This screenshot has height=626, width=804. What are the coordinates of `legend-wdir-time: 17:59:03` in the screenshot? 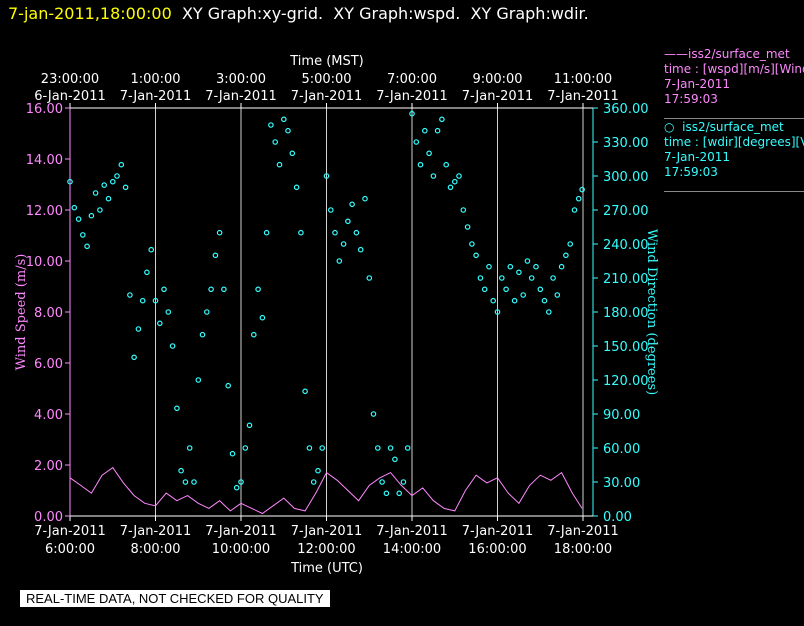 It's located at (691, 172).